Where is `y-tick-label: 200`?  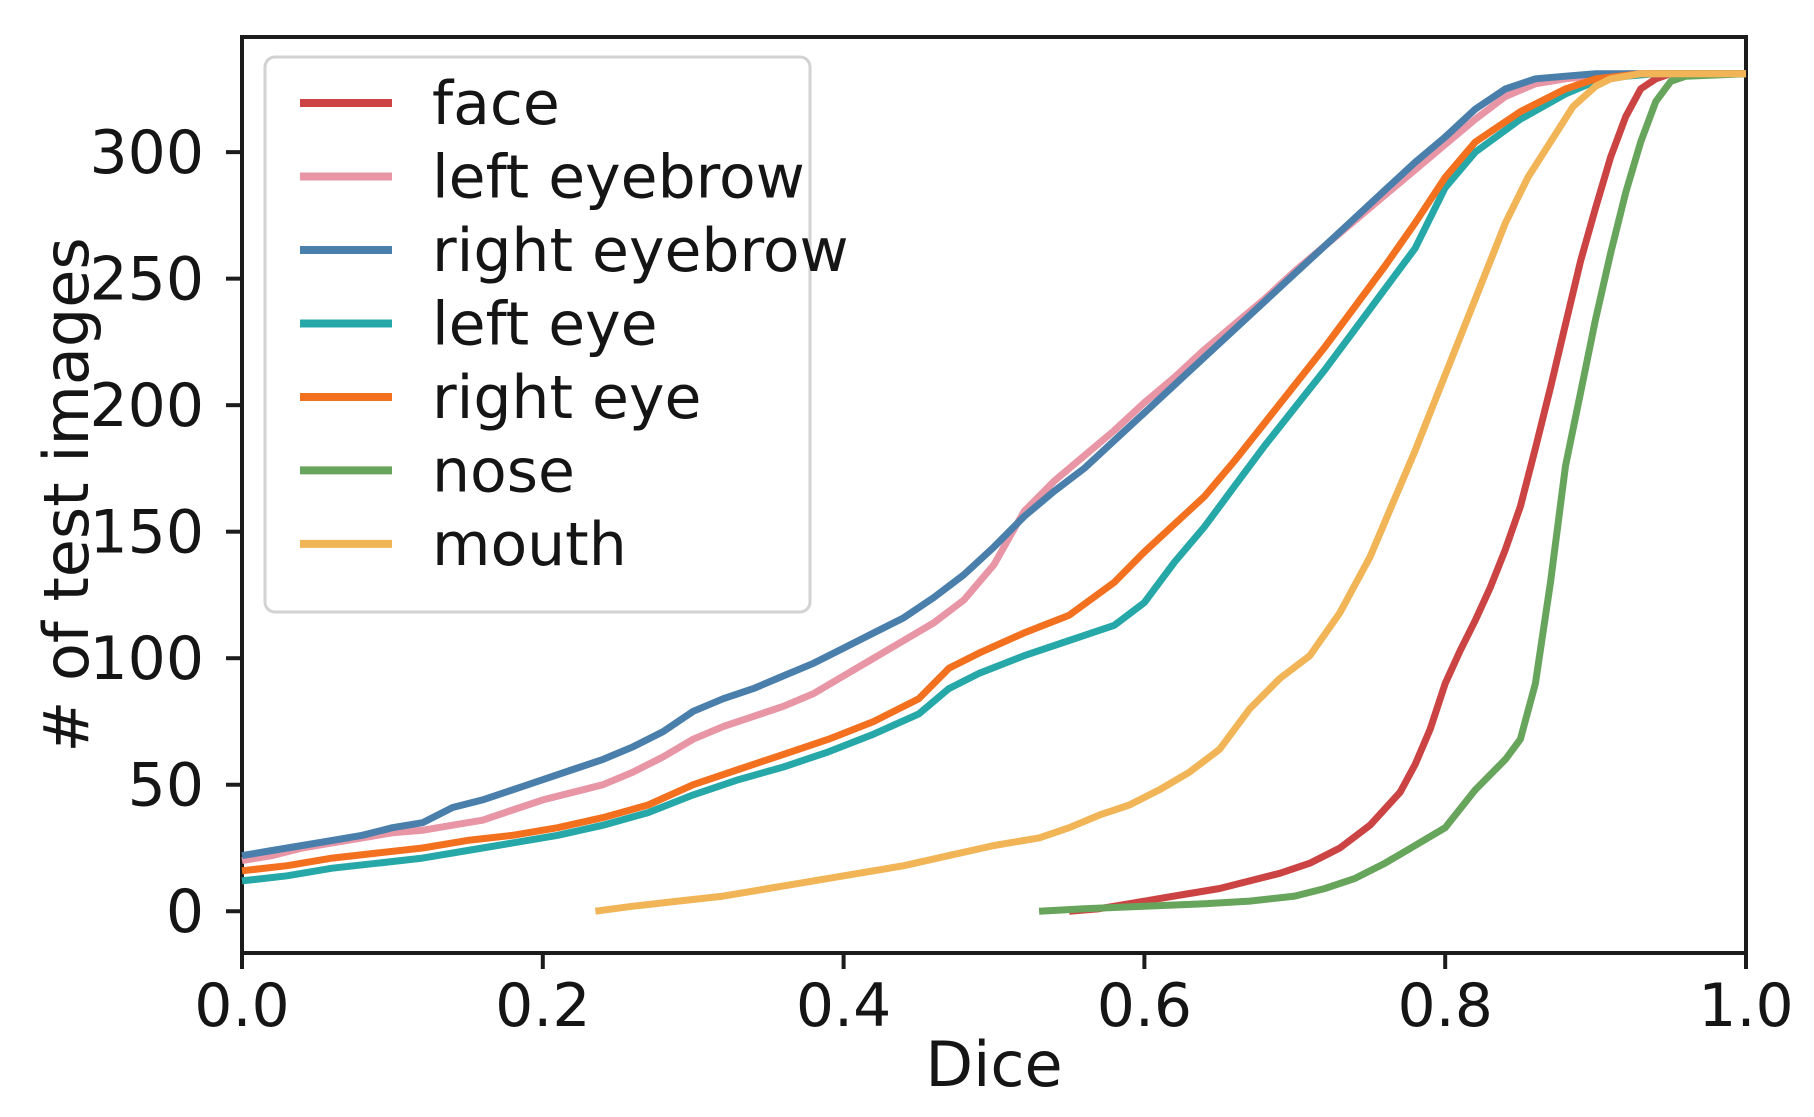
y-tick-label: 200 is located at coordinates (146, 406).